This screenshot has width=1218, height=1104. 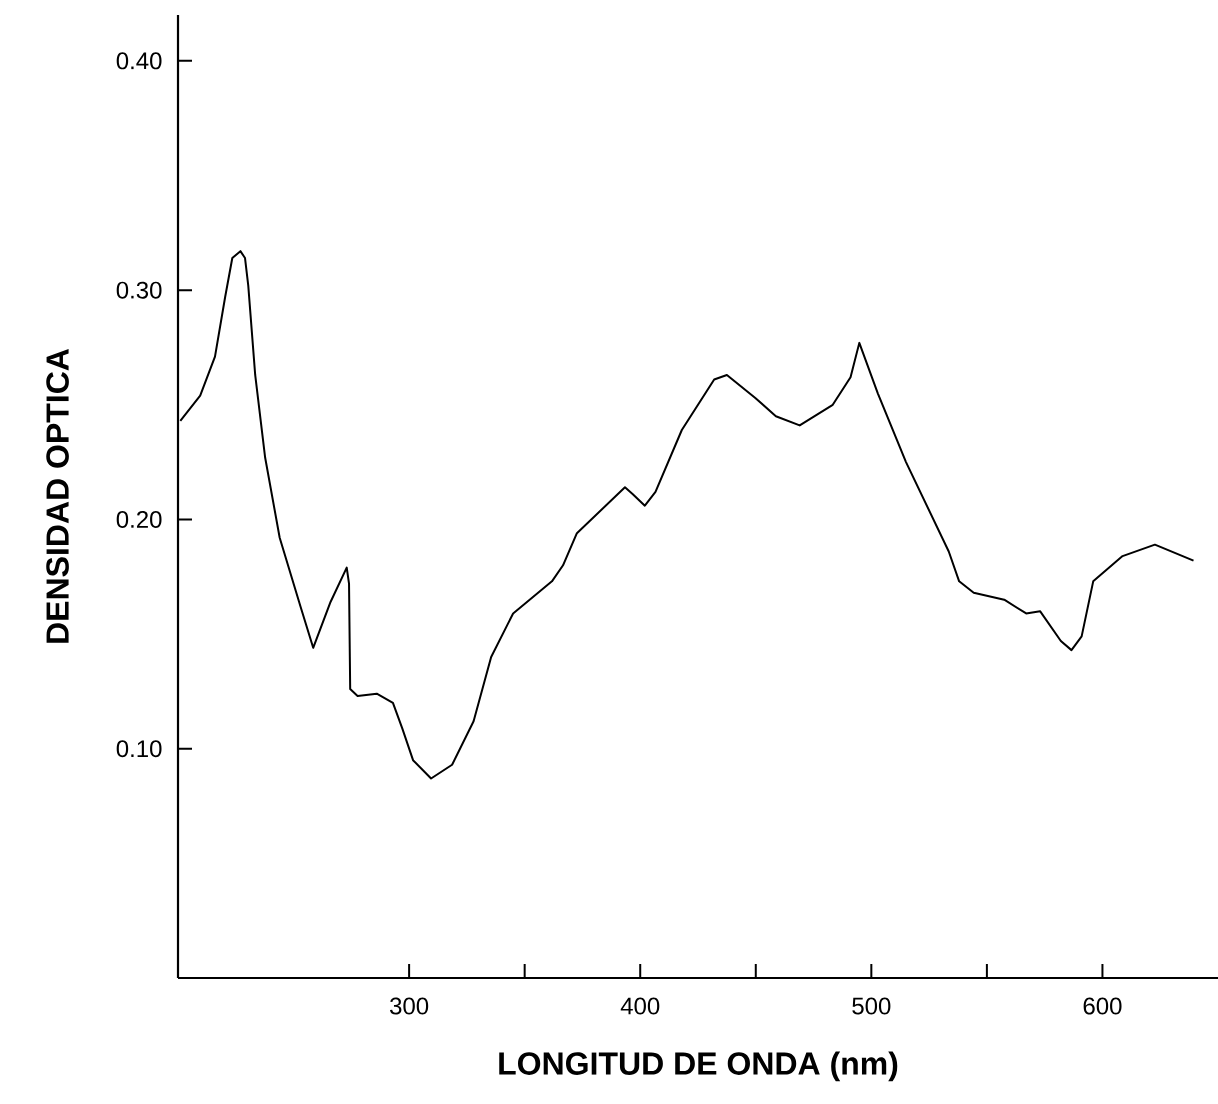 I want to click on x-axis-title: LONGITUD DE ONDA (nm), so click(x=698, y=1066).